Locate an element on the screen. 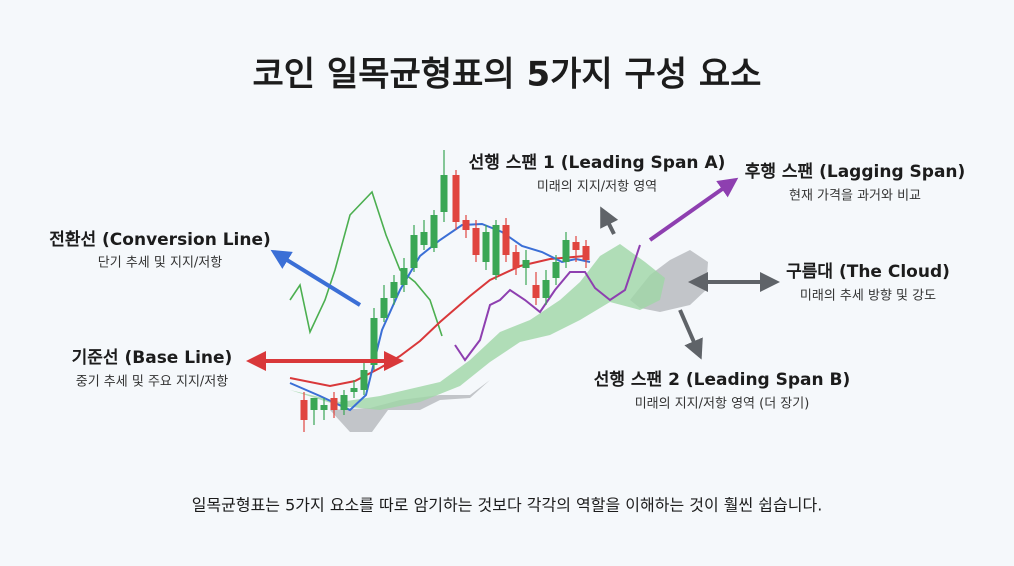 Image resolution: width=1014 pixels, height=566 pixels. label-desc: 단기 추세 및 지지/저항 is located at coordinates (160, 263).